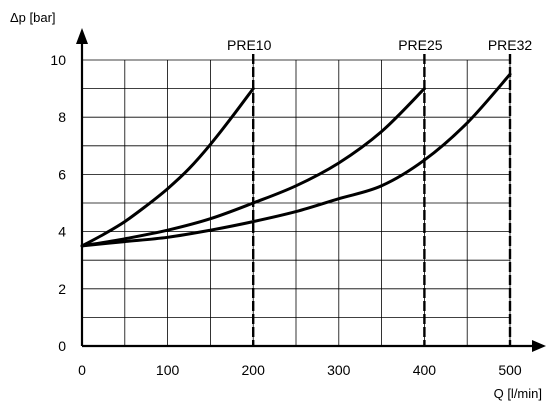 Image resolution: width=546 pixels, height=405 pixels. I want to click on series-labels: PRE10 PRE25 PRE32, so click(379, 45).